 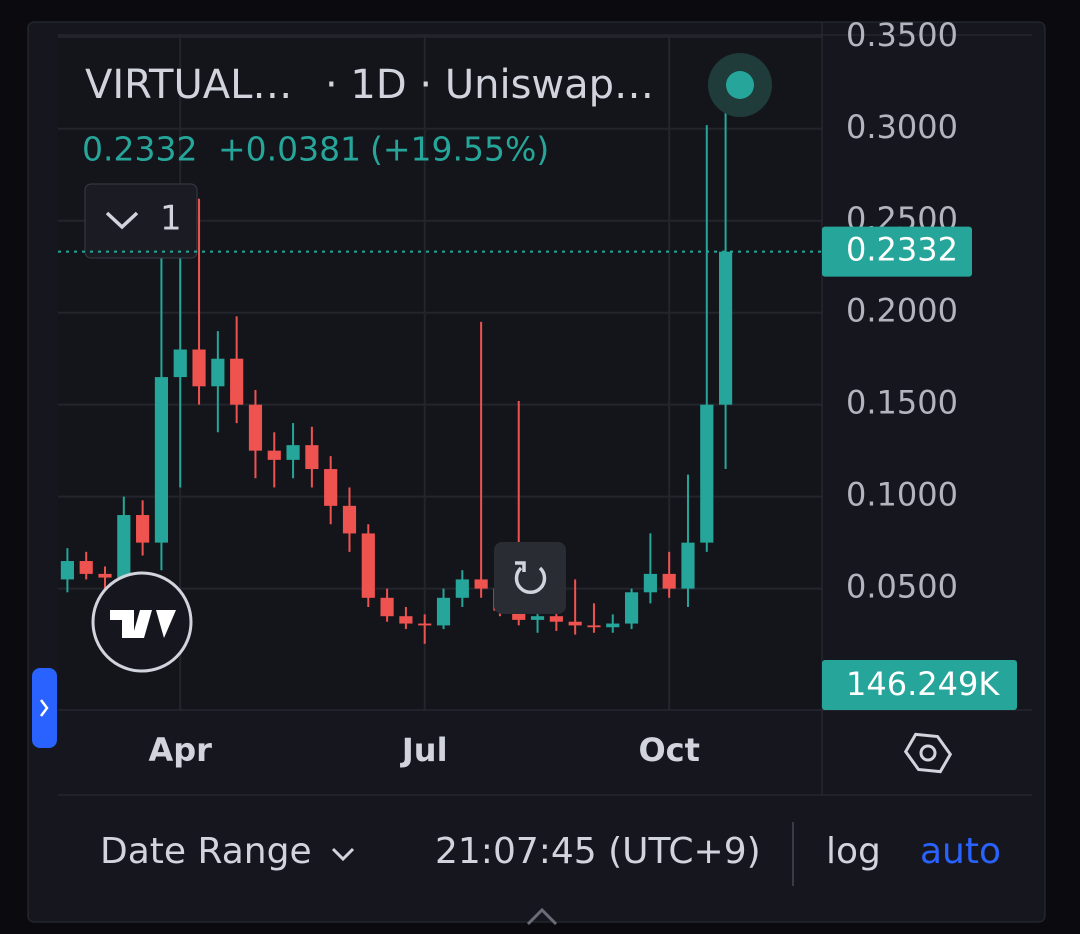 I want to click on side-tab-icon, so click(x=44, y=708).